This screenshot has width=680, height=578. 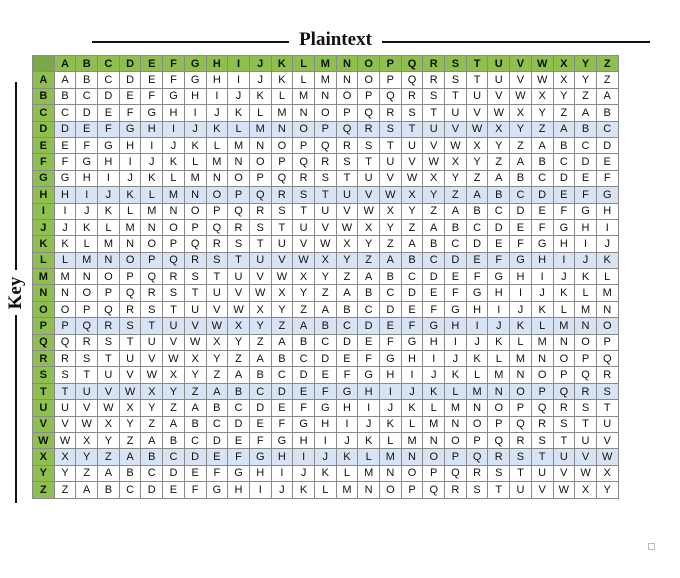 I want to click on cipher-cell: F, so click(x=499, y=260).